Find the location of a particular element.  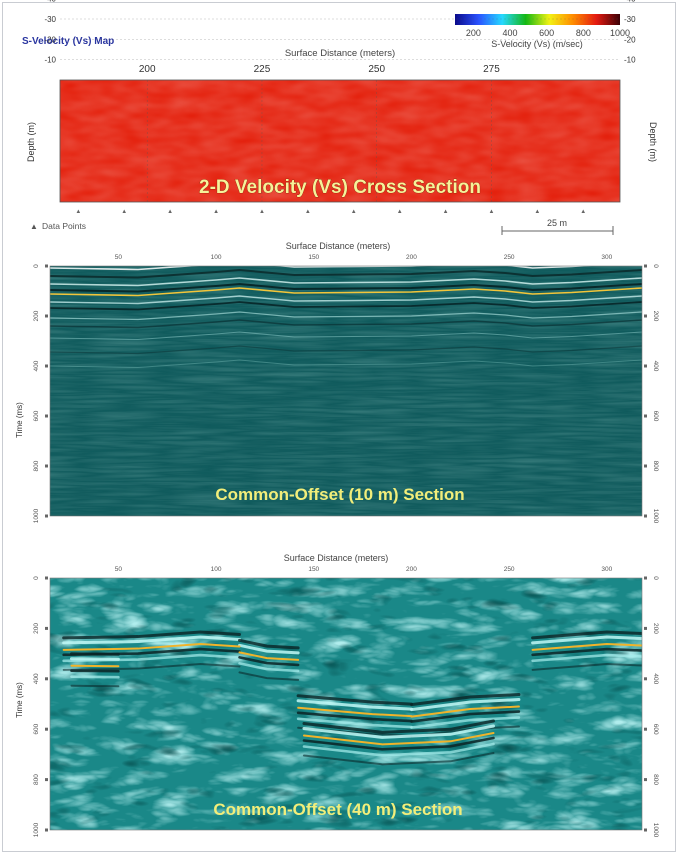

velocity-overlay-label: 2-D Velocity (Vs) Cross Section is located at coordinates (340, 187).